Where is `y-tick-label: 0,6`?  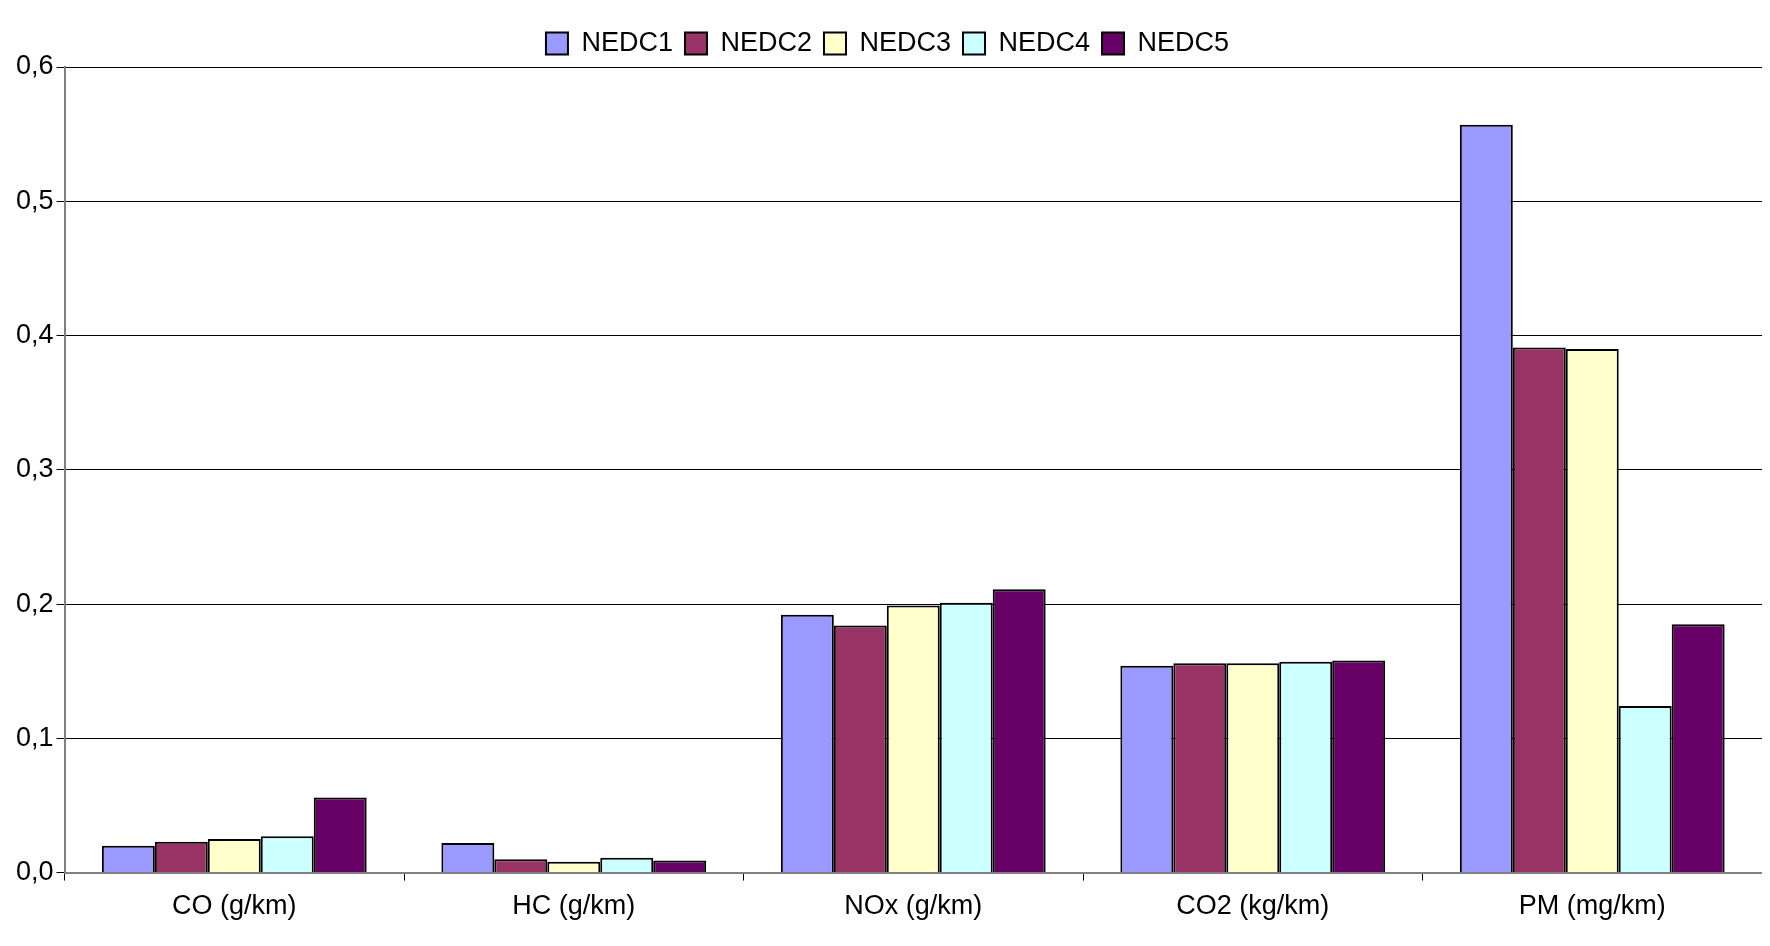 y-tick-label: 0,6 is located at coordinates (34, 65).